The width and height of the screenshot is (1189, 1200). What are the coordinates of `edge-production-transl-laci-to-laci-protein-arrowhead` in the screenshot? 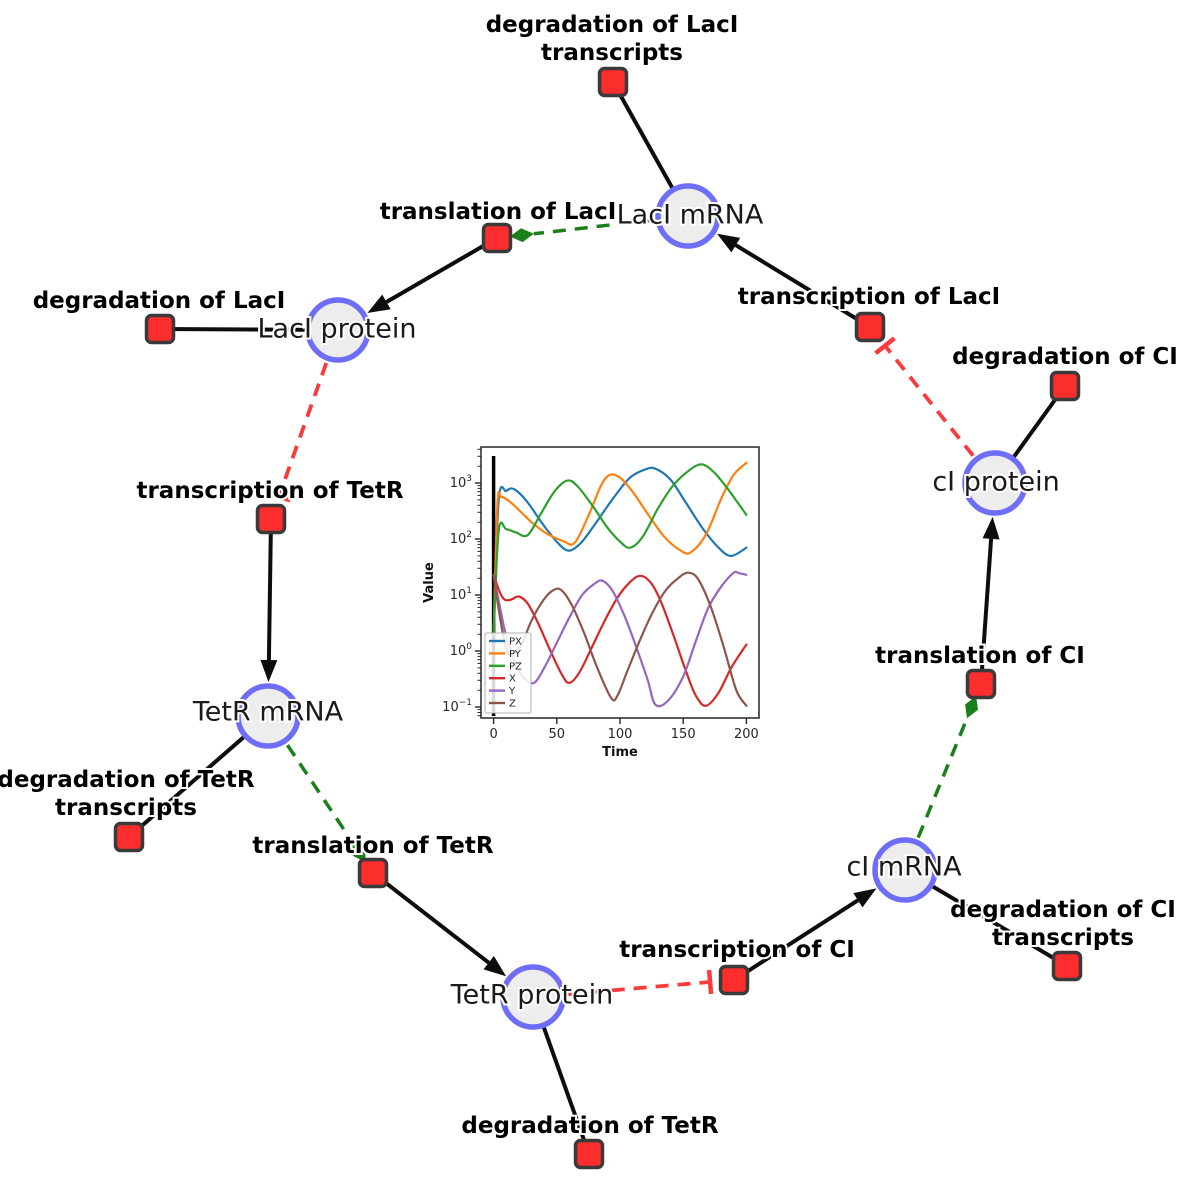 It's located at (379, 303).